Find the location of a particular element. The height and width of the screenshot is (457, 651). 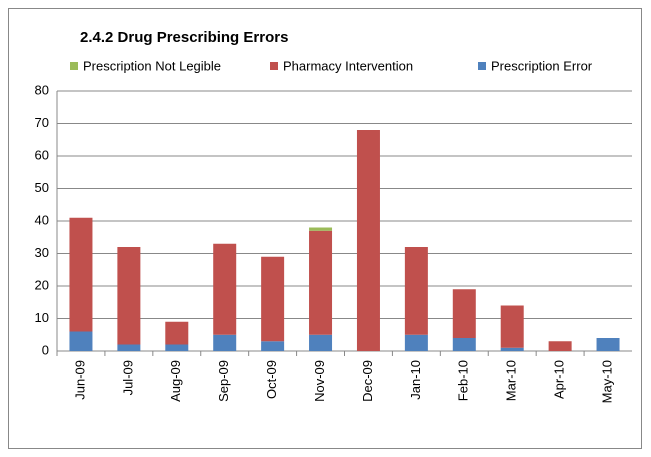

y-tick-label: 30 is located at coordinates (42, 252).